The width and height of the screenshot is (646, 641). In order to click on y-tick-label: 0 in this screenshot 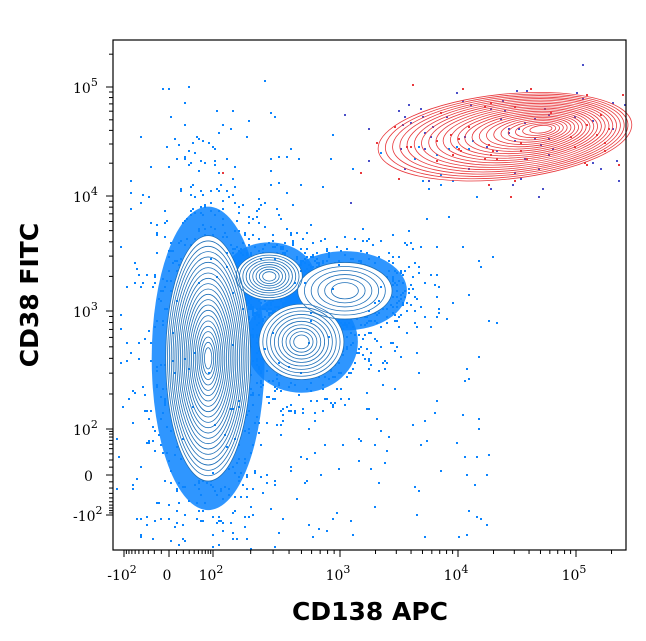, I will do `click(88, 477)`.